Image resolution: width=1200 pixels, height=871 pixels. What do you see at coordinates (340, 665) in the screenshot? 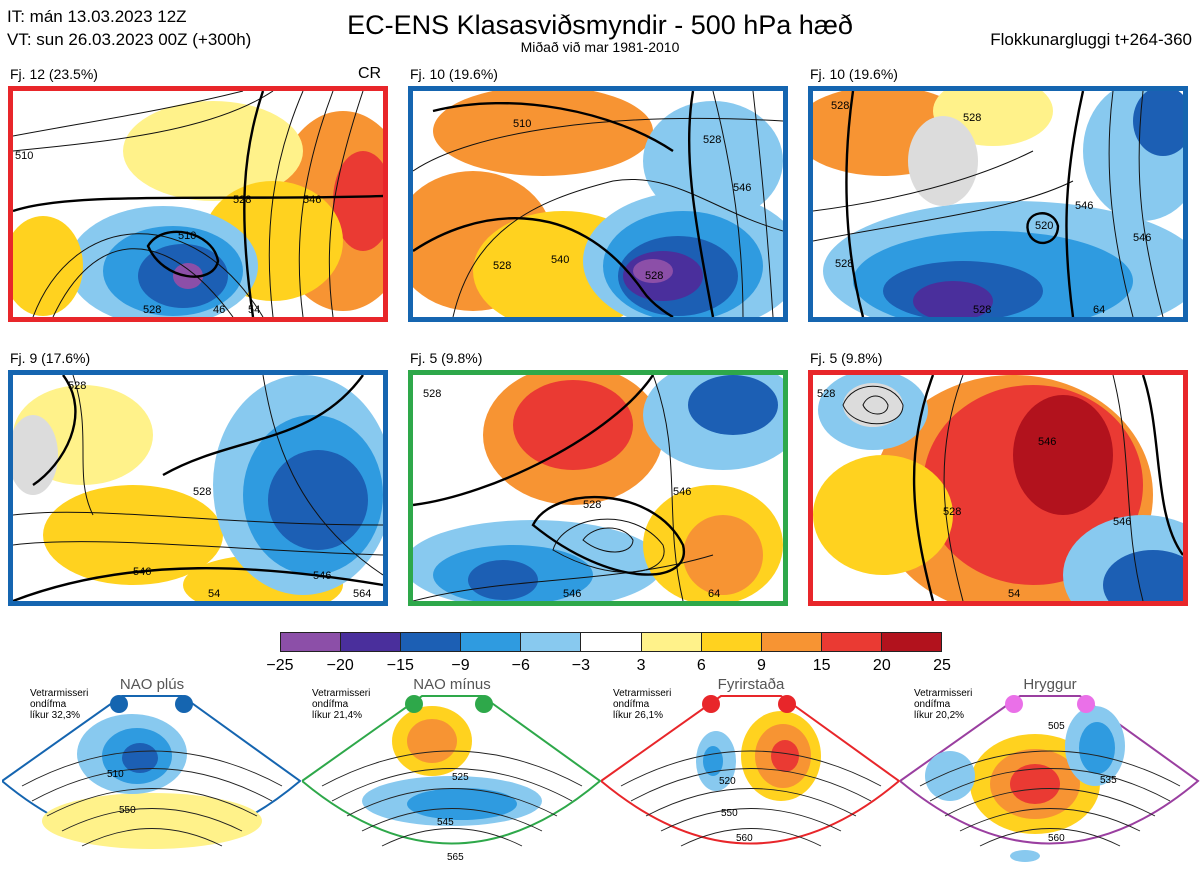
I see `colorbar-tick: −20` at bounding box center [340, 665].